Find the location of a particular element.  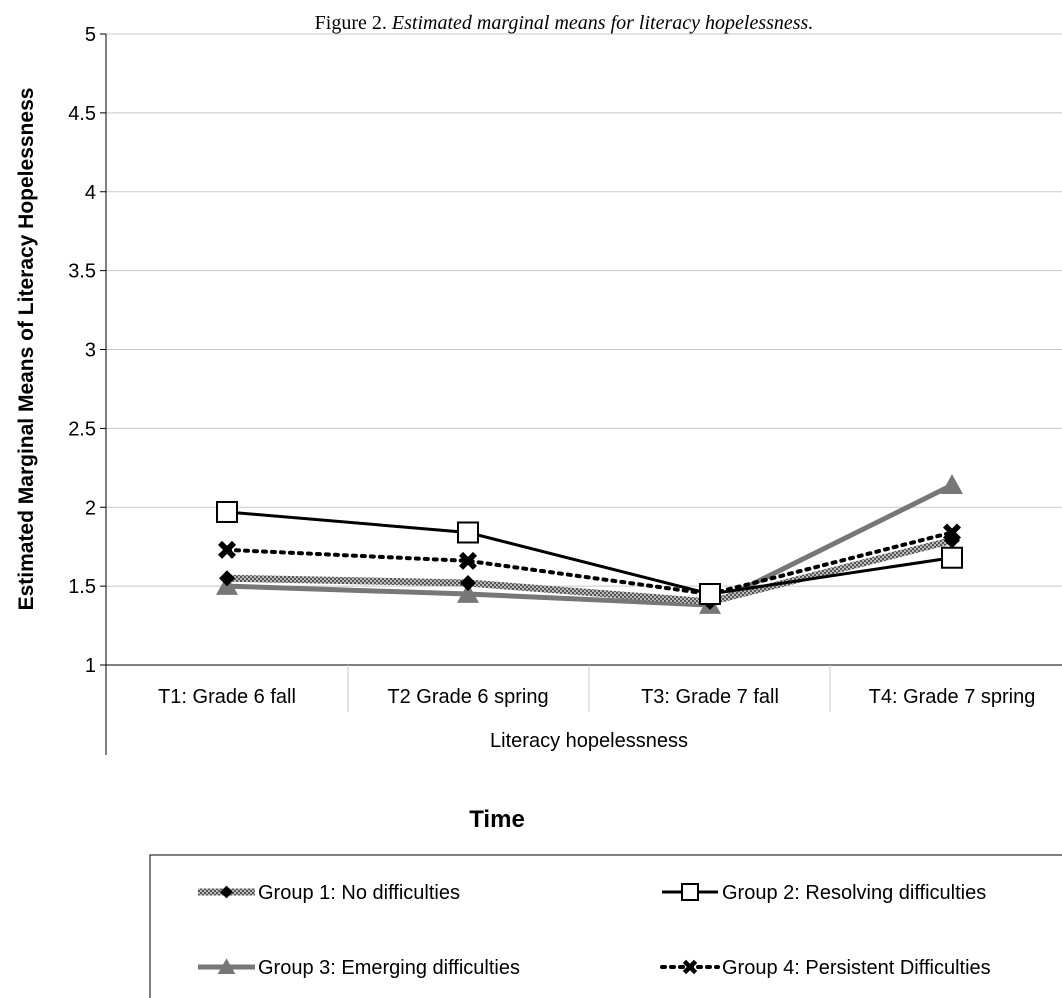

y-tick-label: 5 is located at coordinates (90, 35).